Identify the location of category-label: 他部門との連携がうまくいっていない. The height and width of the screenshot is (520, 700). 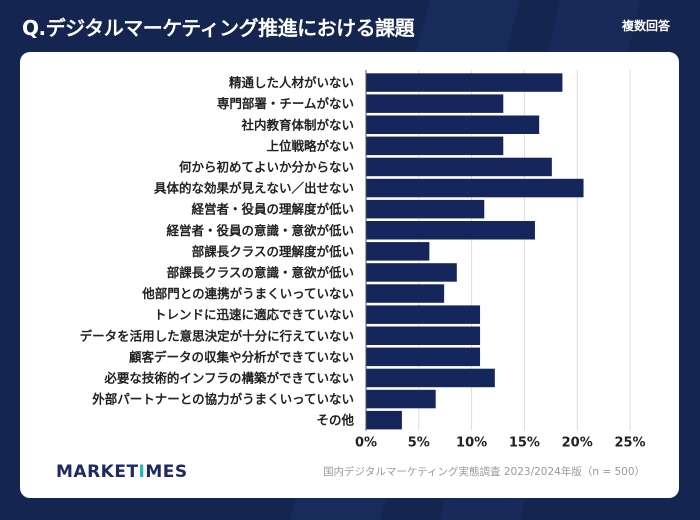
(247, 293).